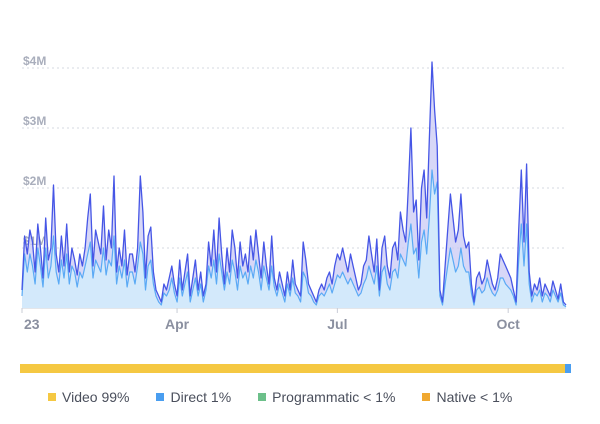  I want to click on share-segment-video, so click(292, 368).